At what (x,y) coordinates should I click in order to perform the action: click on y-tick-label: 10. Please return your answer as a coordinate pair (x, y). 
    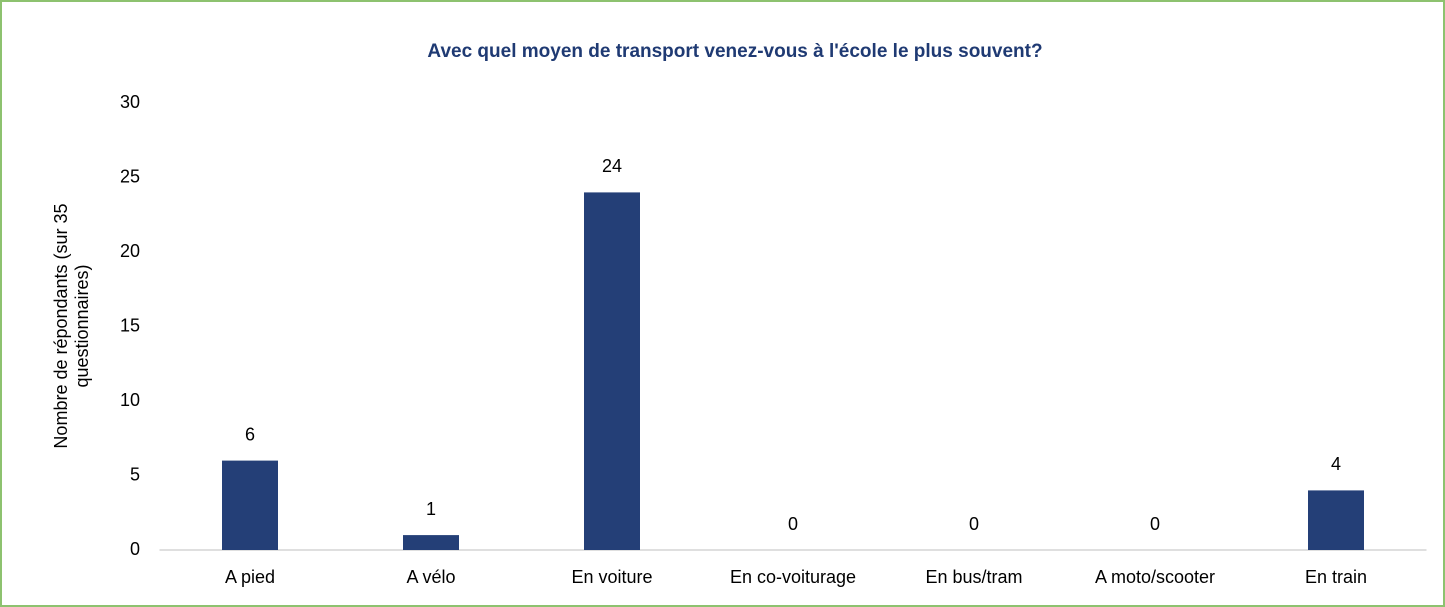
    Looking at the image, I should click on (130, 400).